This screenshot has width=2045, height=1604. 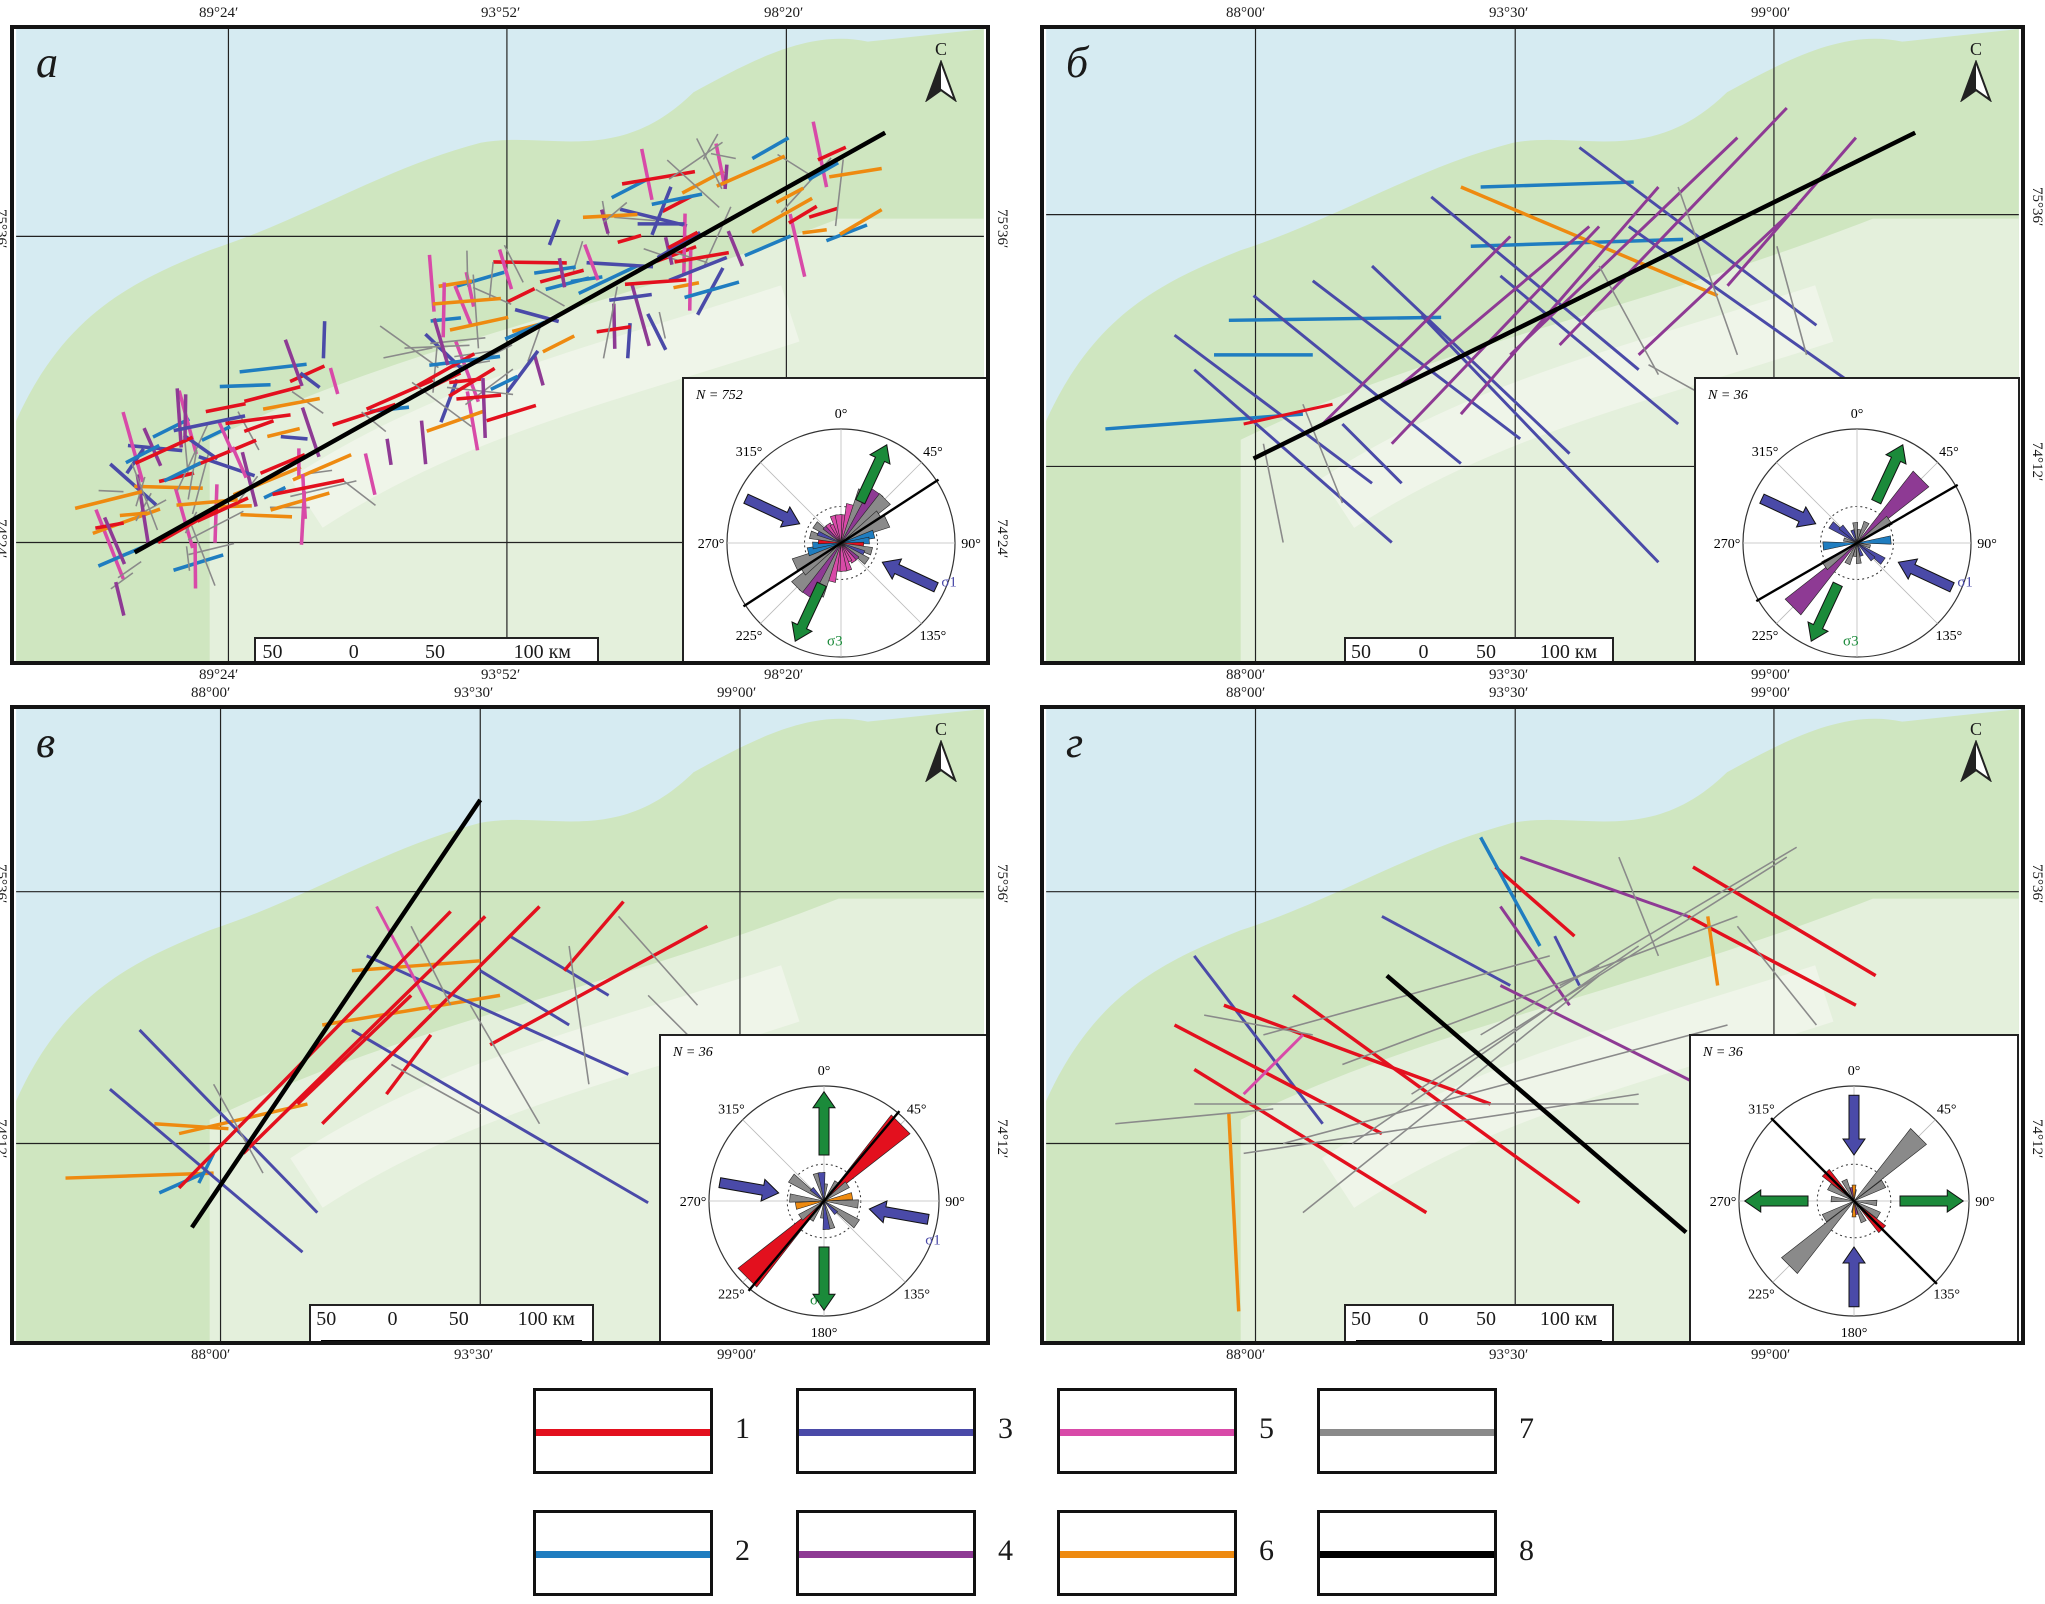 I want to click on north-arrow-icon, so click(x=1976, y=761).